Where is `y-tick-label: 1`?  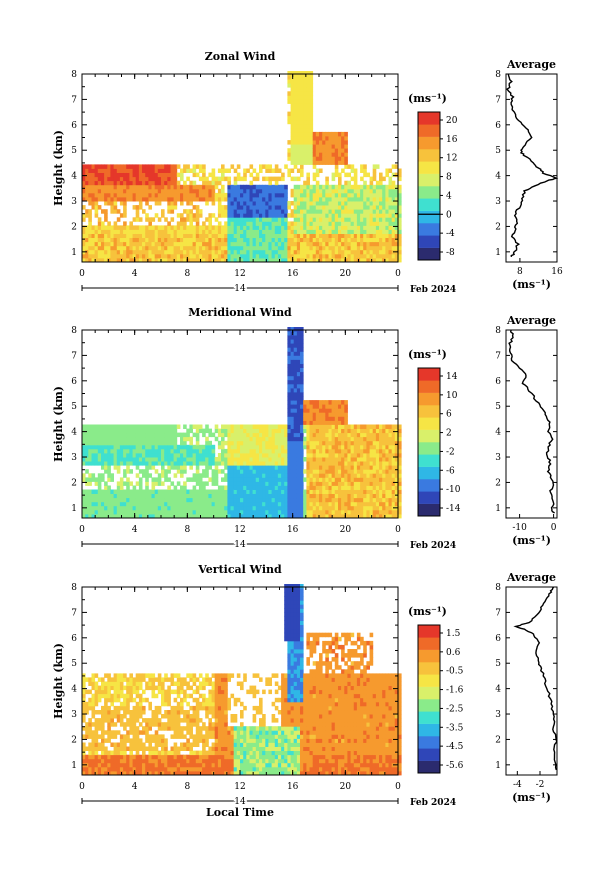
y-tick-label: 1 is located at coordinates (74, 509).